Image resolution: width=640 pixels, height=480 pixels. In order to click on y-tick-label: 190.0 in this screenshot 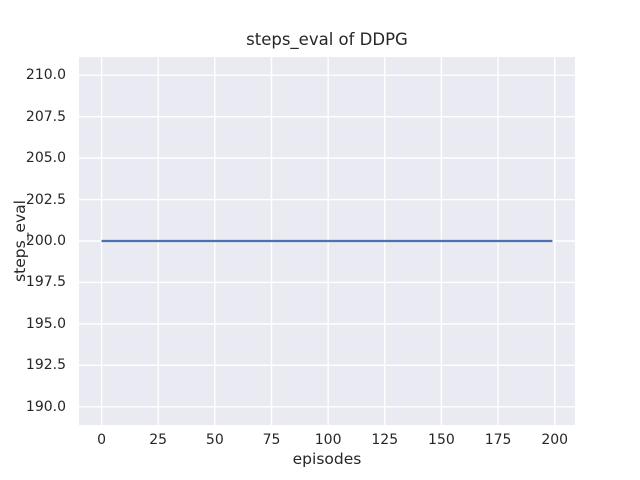, I will do `click(45, 406)`.